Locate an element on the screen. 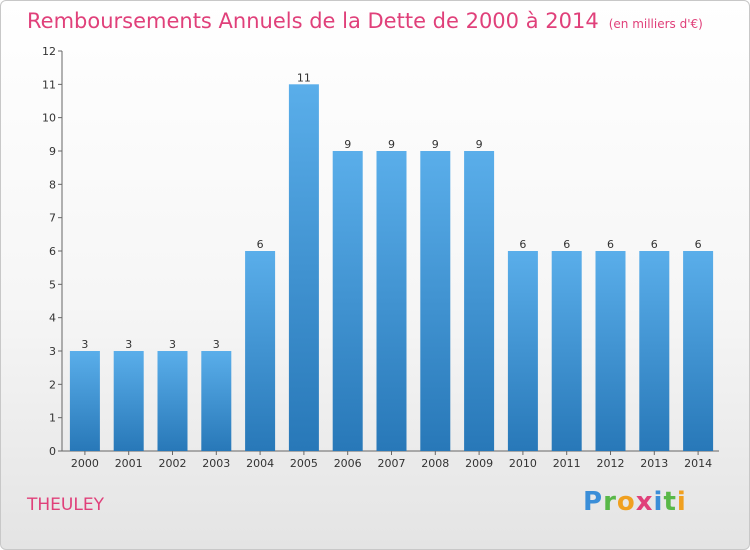 This screenshot has width=750, height=550. y-tick-label: 11 is located at coordinates (49, 84).